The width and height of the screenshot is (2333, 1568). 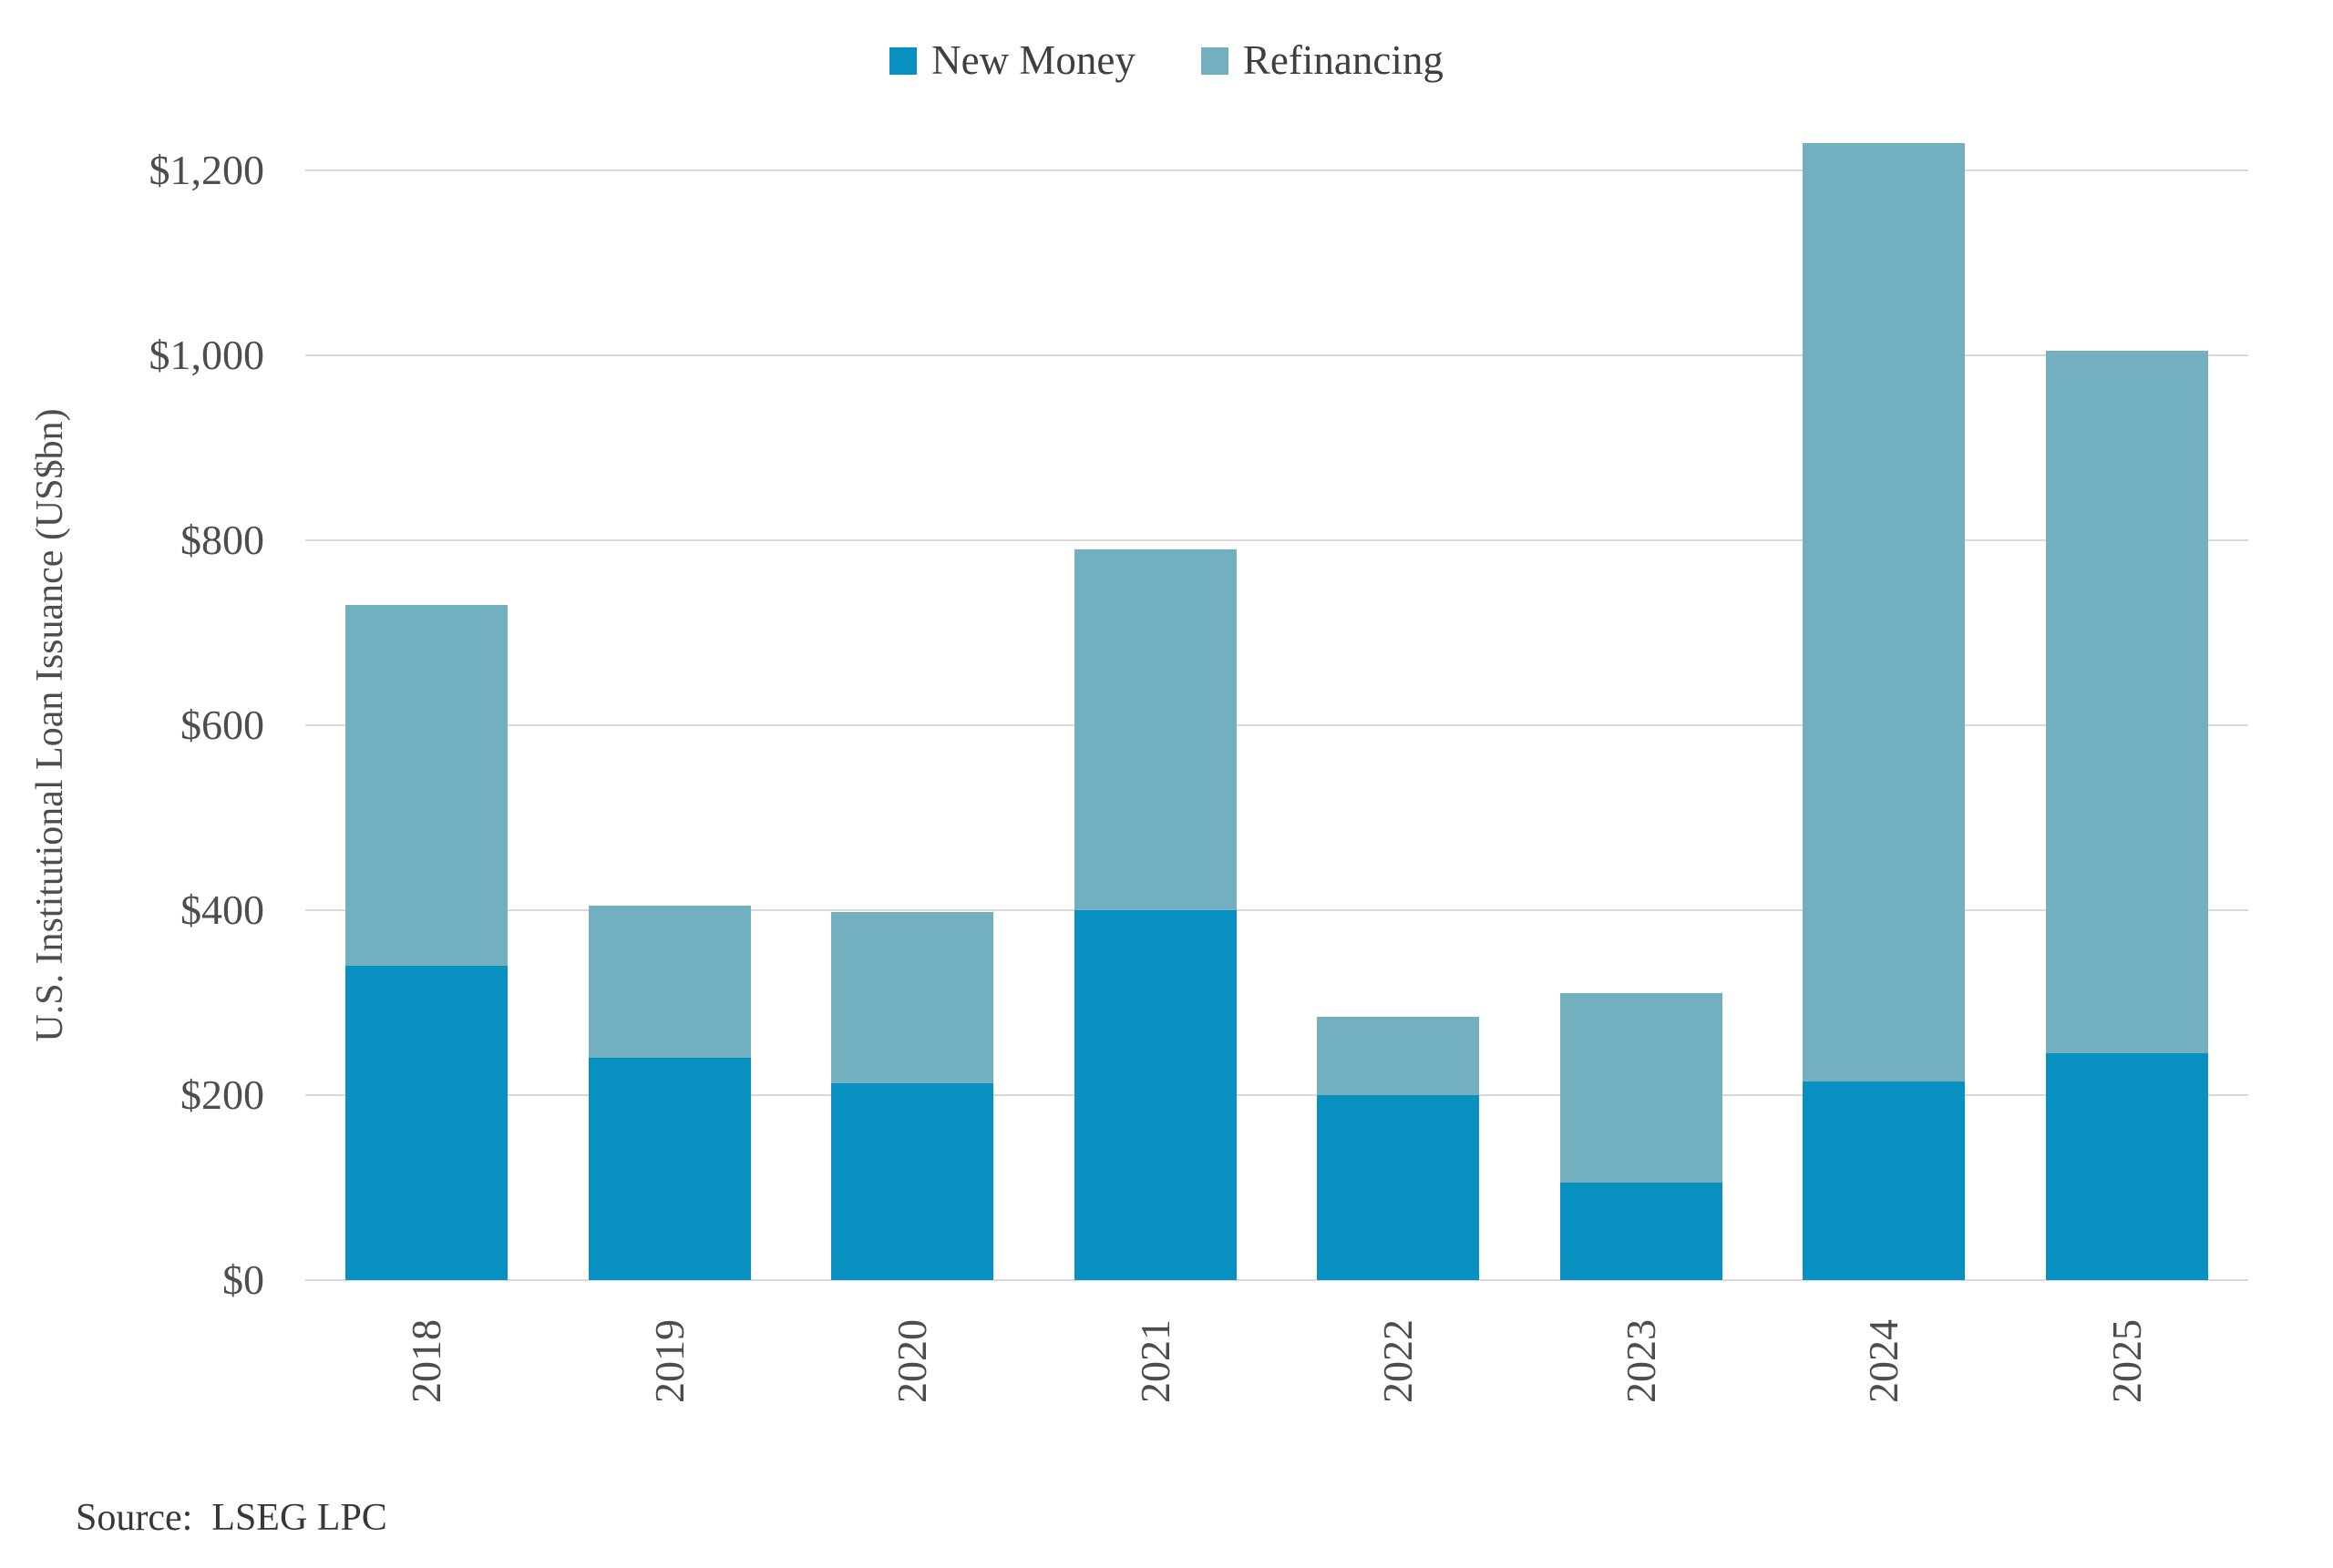 What do you see at coordinates (1214, 60) in the screenshot?
I see `legend-swatch-refinancing-icon` at bounding box center [1214, 60].